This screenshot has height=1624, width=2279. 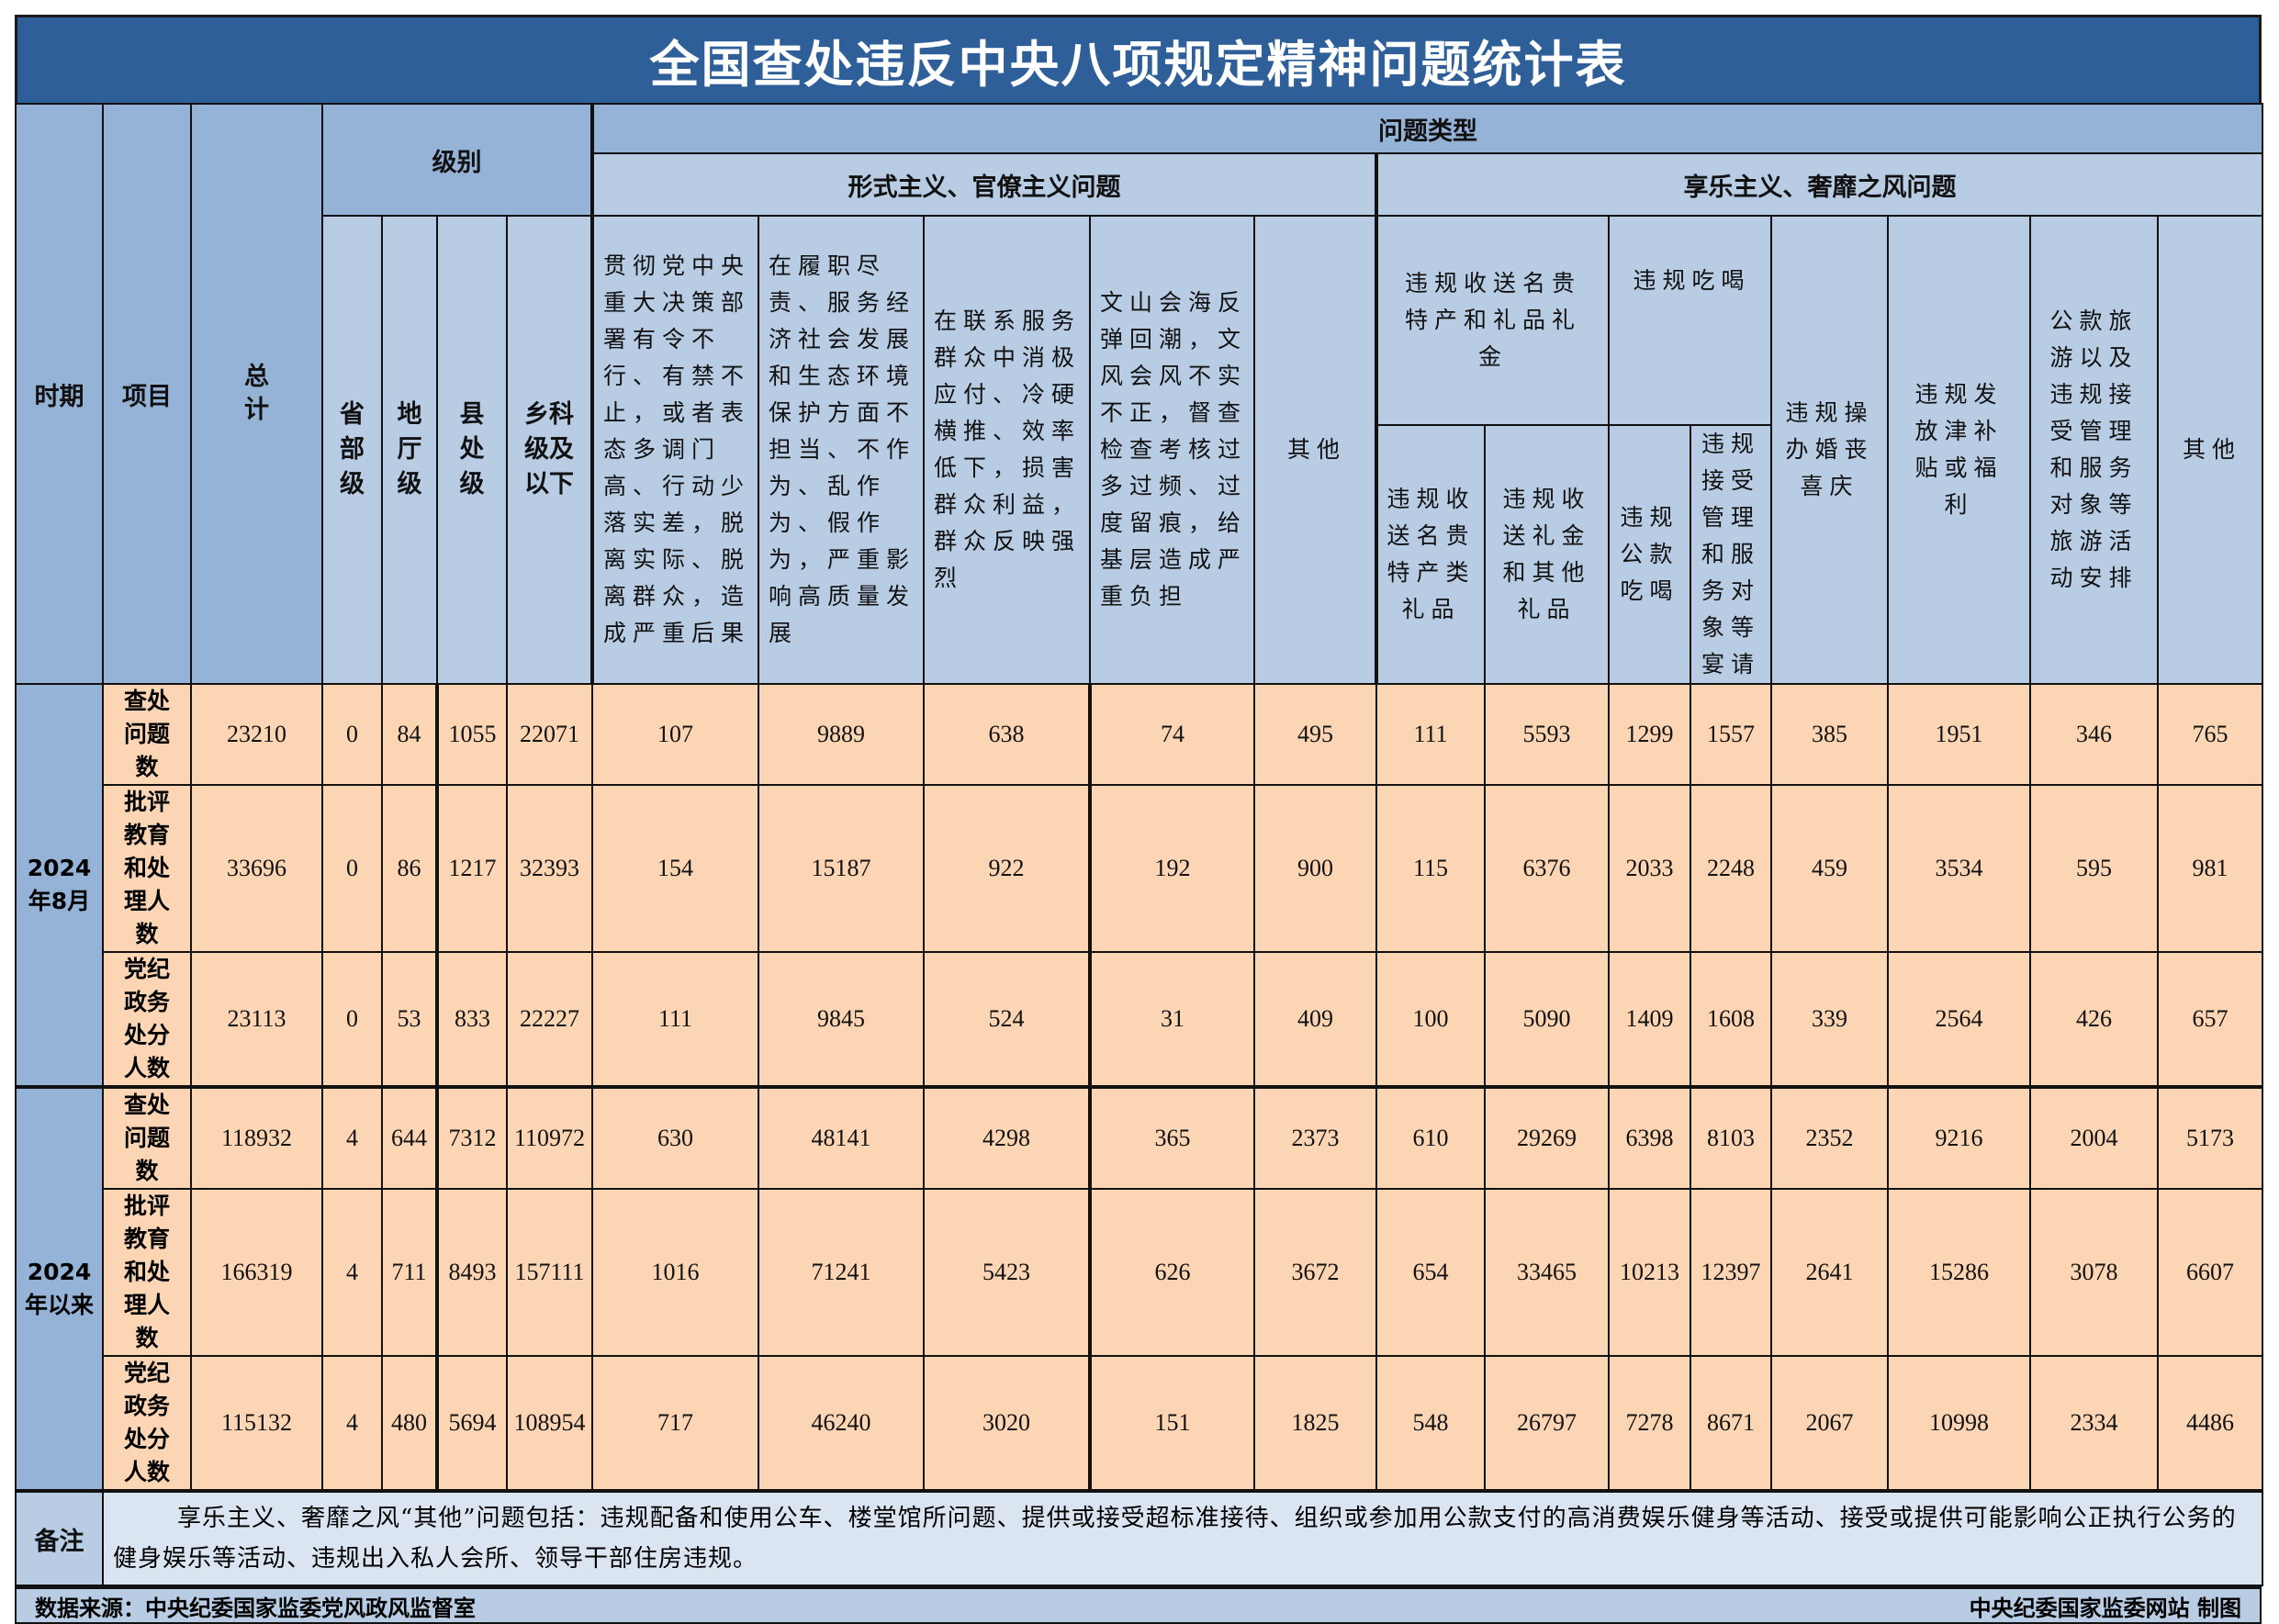 I want to click on data-source: 数据来源：中央纪委国家监委党风政风监督室, so click(x=255, y=1608).